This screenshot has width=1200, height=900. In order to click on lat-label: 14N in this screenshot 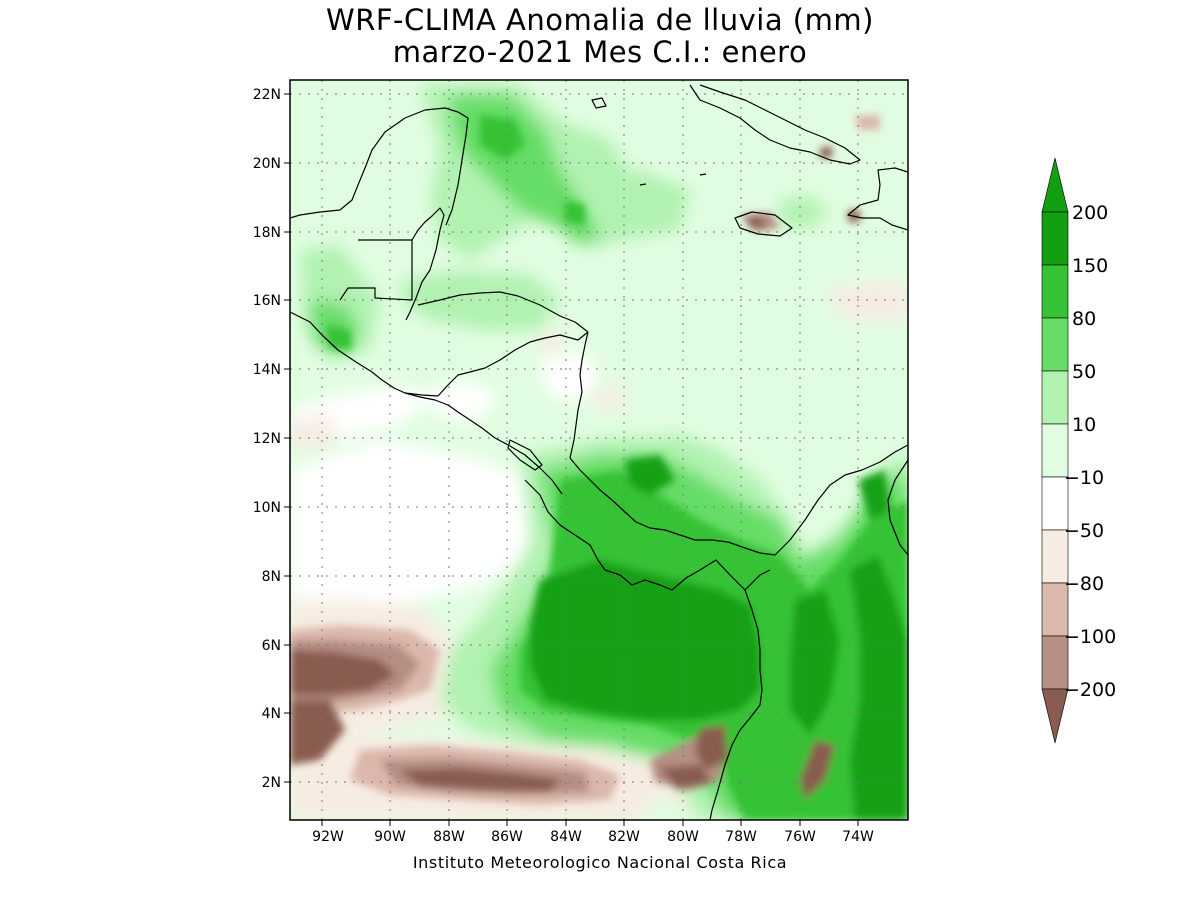, I will do `click(267, 370)`.